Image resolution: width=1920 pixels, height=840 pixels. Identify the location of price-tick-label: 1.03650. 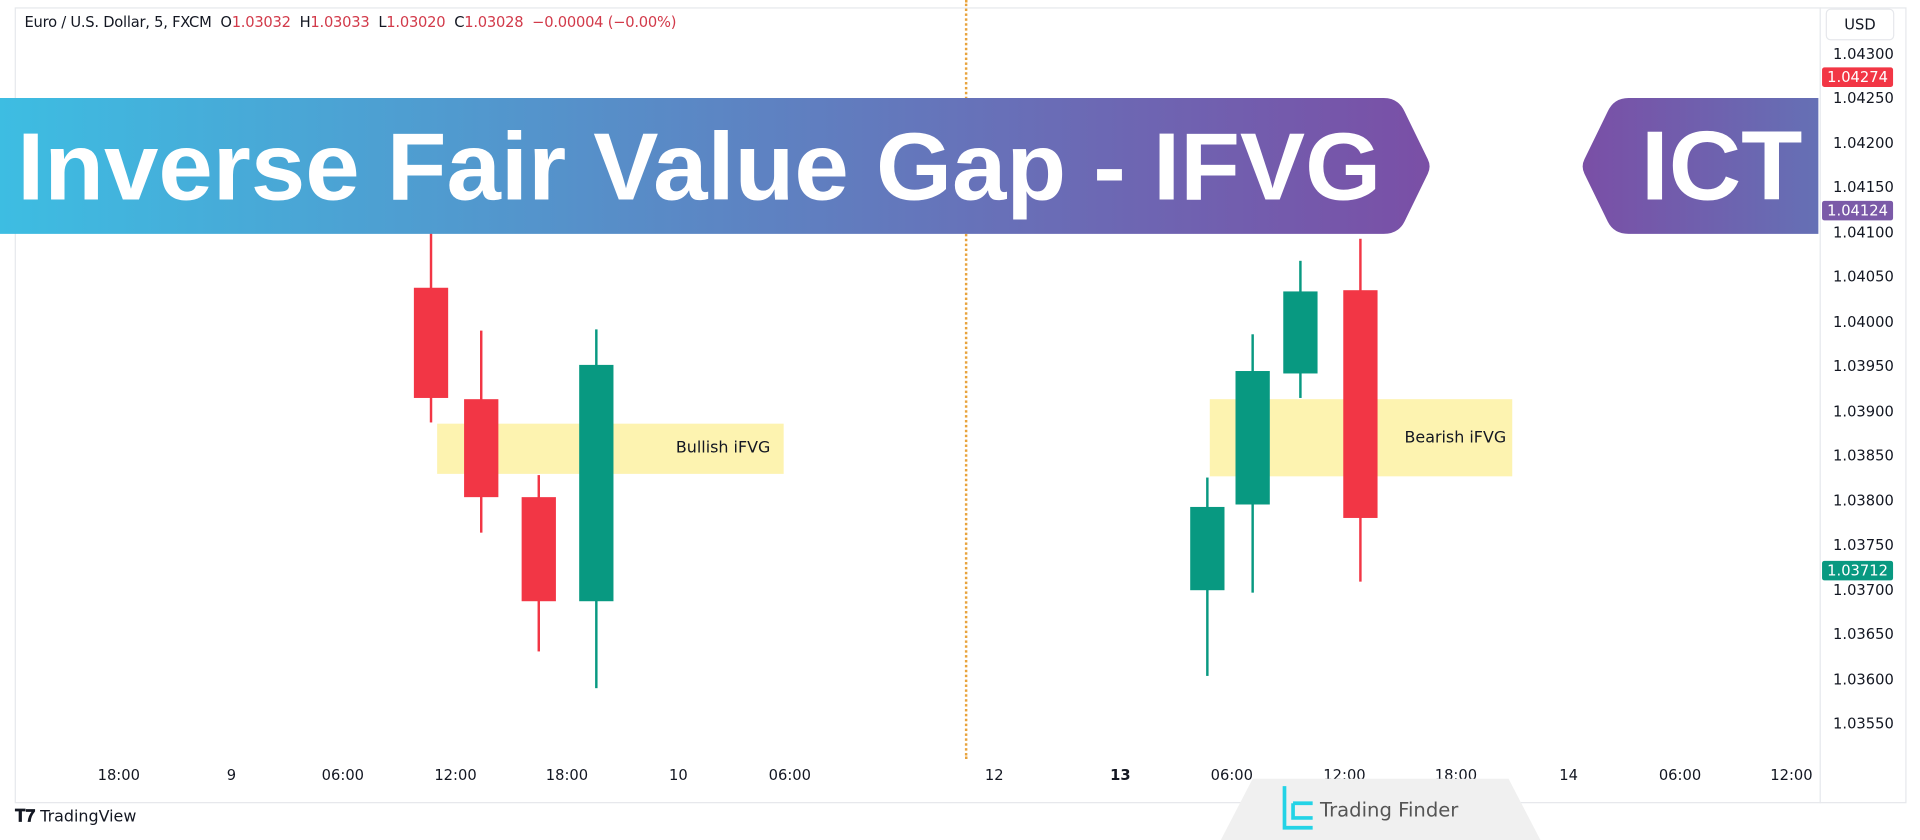
(1863, 634).